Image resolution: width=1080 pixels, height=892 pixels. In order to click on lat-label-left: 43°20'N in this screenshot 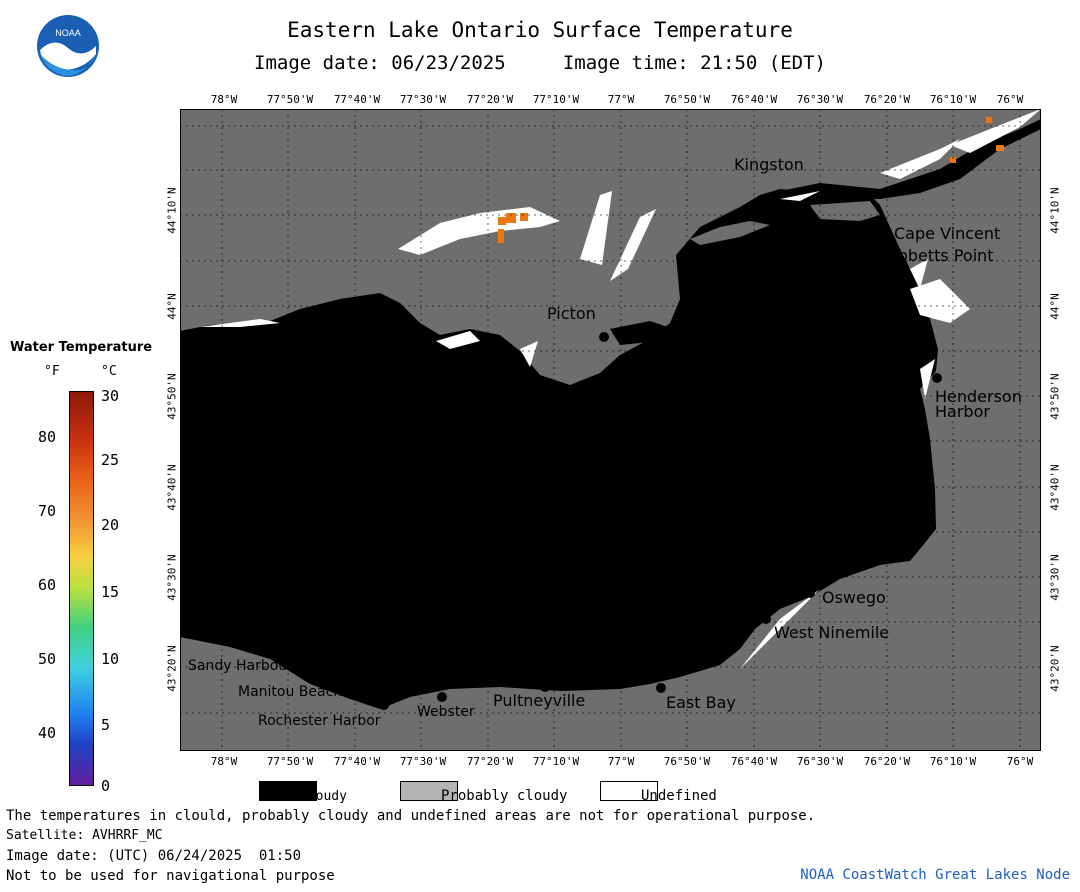, I will do `click(172, 668)`.